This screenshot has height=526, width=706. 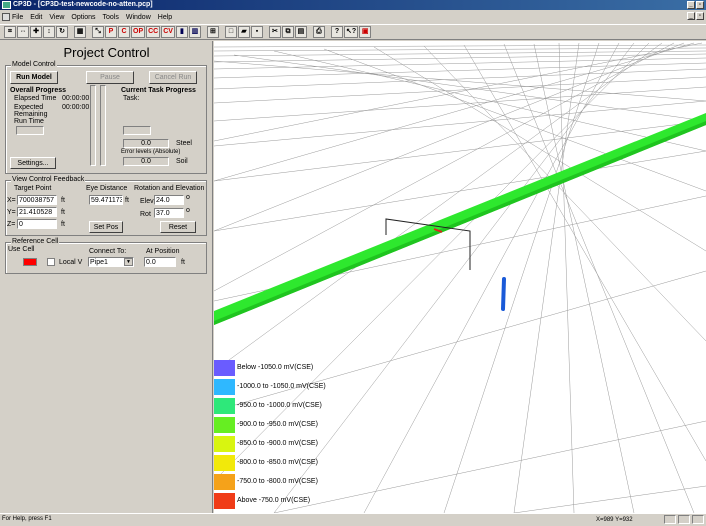 I want to click on probe-icon: ⤡, so click(x=98, y=32).